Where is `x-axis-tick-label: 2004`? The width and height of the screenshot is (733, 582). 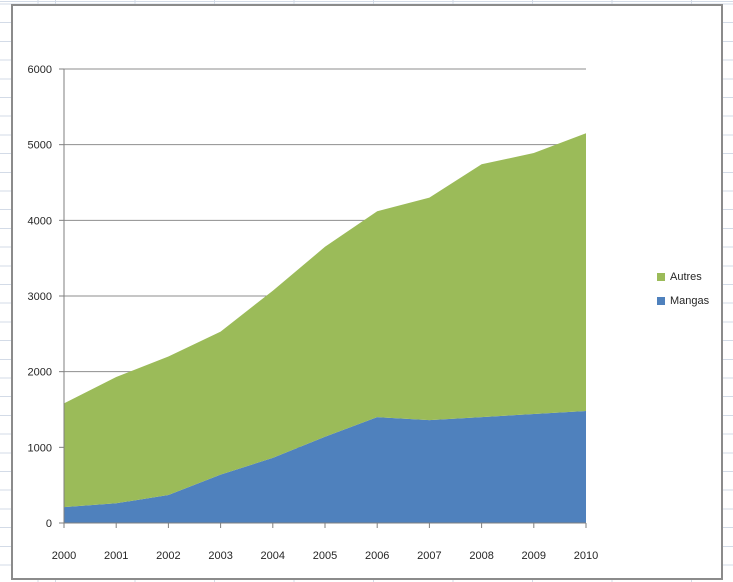 x-axis-tick-label: 2004 is located at coordinates (273, 556).